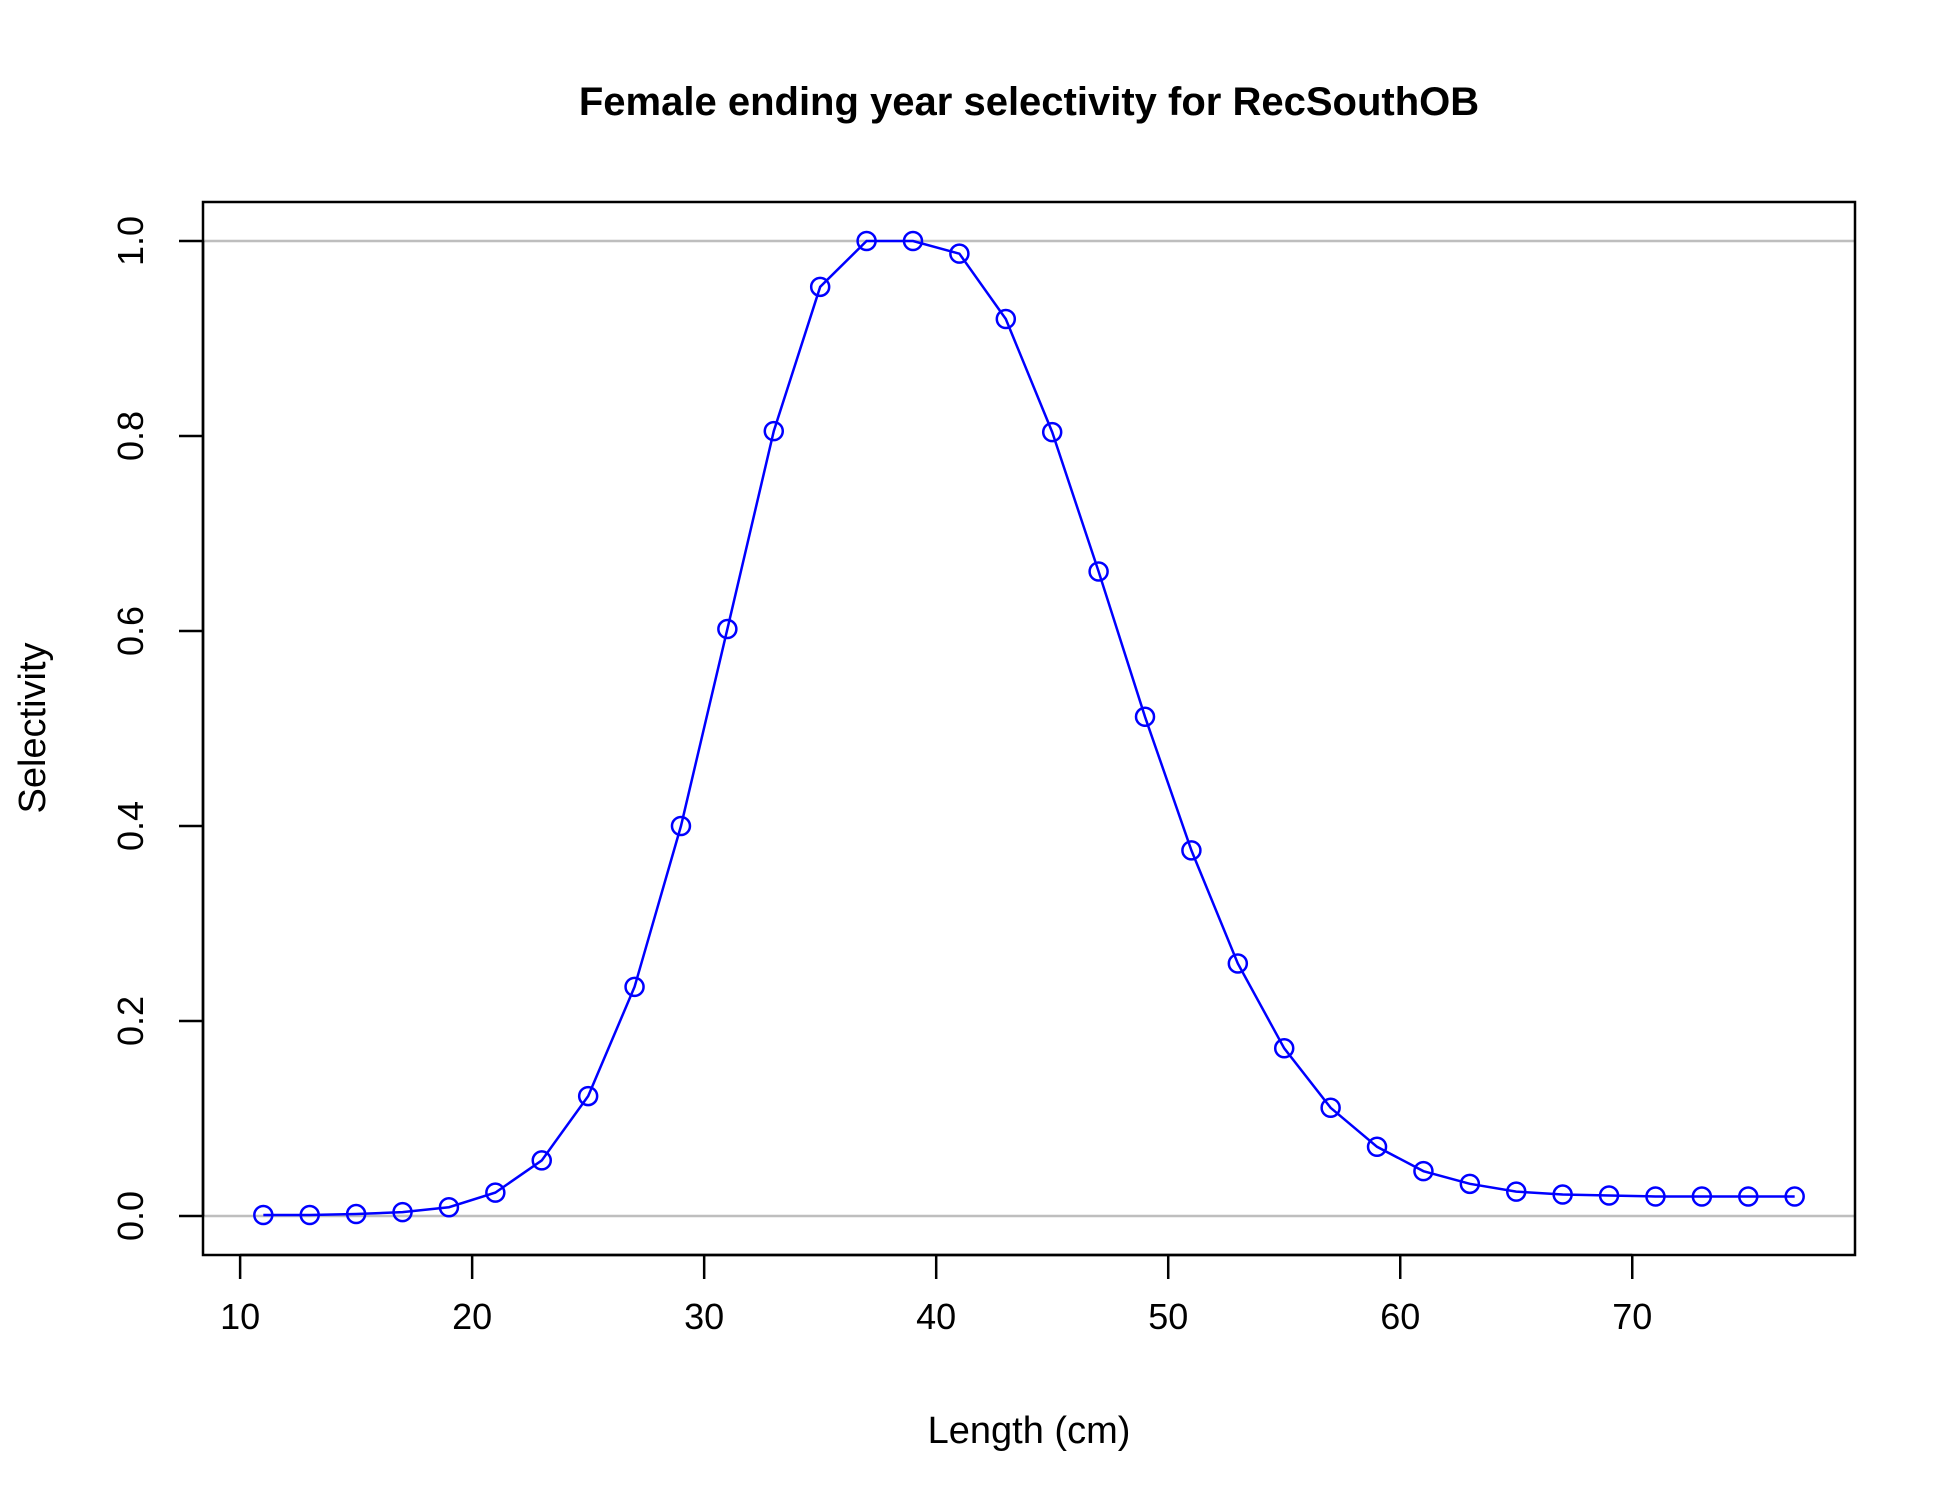 Image resolution: width=1950 pixels, height=1500 pixels. What do you see at coordinates (157, 728) in the screenshot?
I see `y-axis: 0.0 0.2 0.4 0.6 0.8 1.0` at bounding box center [157, 728].